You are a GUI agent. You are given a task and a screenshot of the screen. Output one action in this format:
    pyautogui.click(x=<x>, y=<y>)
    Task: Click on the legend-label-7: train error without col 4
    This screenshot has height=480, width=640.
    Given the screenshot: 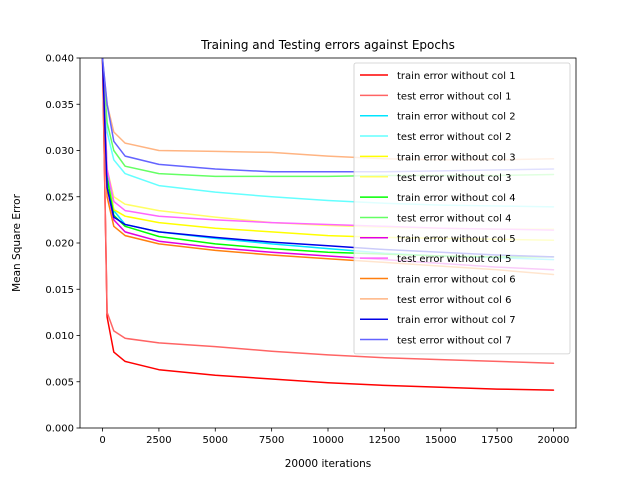 What is the action you would take?
    pyautogui.click(x=456, y=198)
    